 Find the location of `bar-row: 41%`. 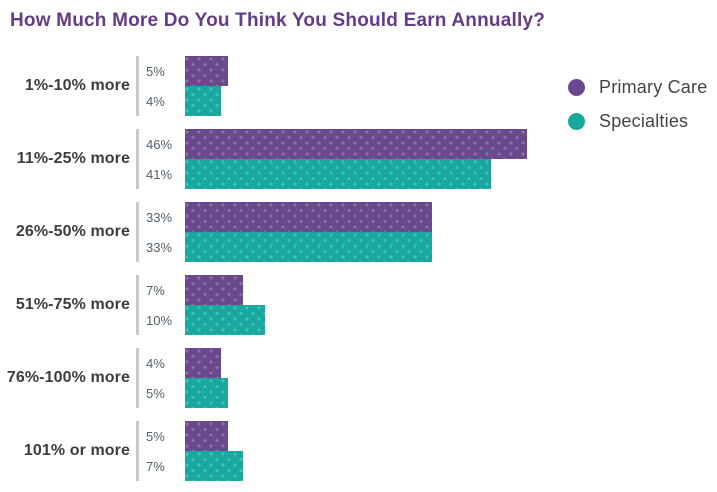

bar-row: 41% is located at coordinates (342, 174).